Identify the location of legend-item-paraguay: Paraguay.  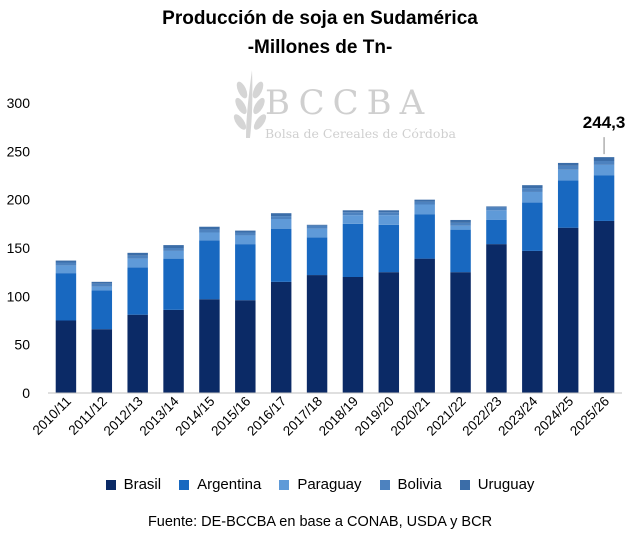
(320, 484).